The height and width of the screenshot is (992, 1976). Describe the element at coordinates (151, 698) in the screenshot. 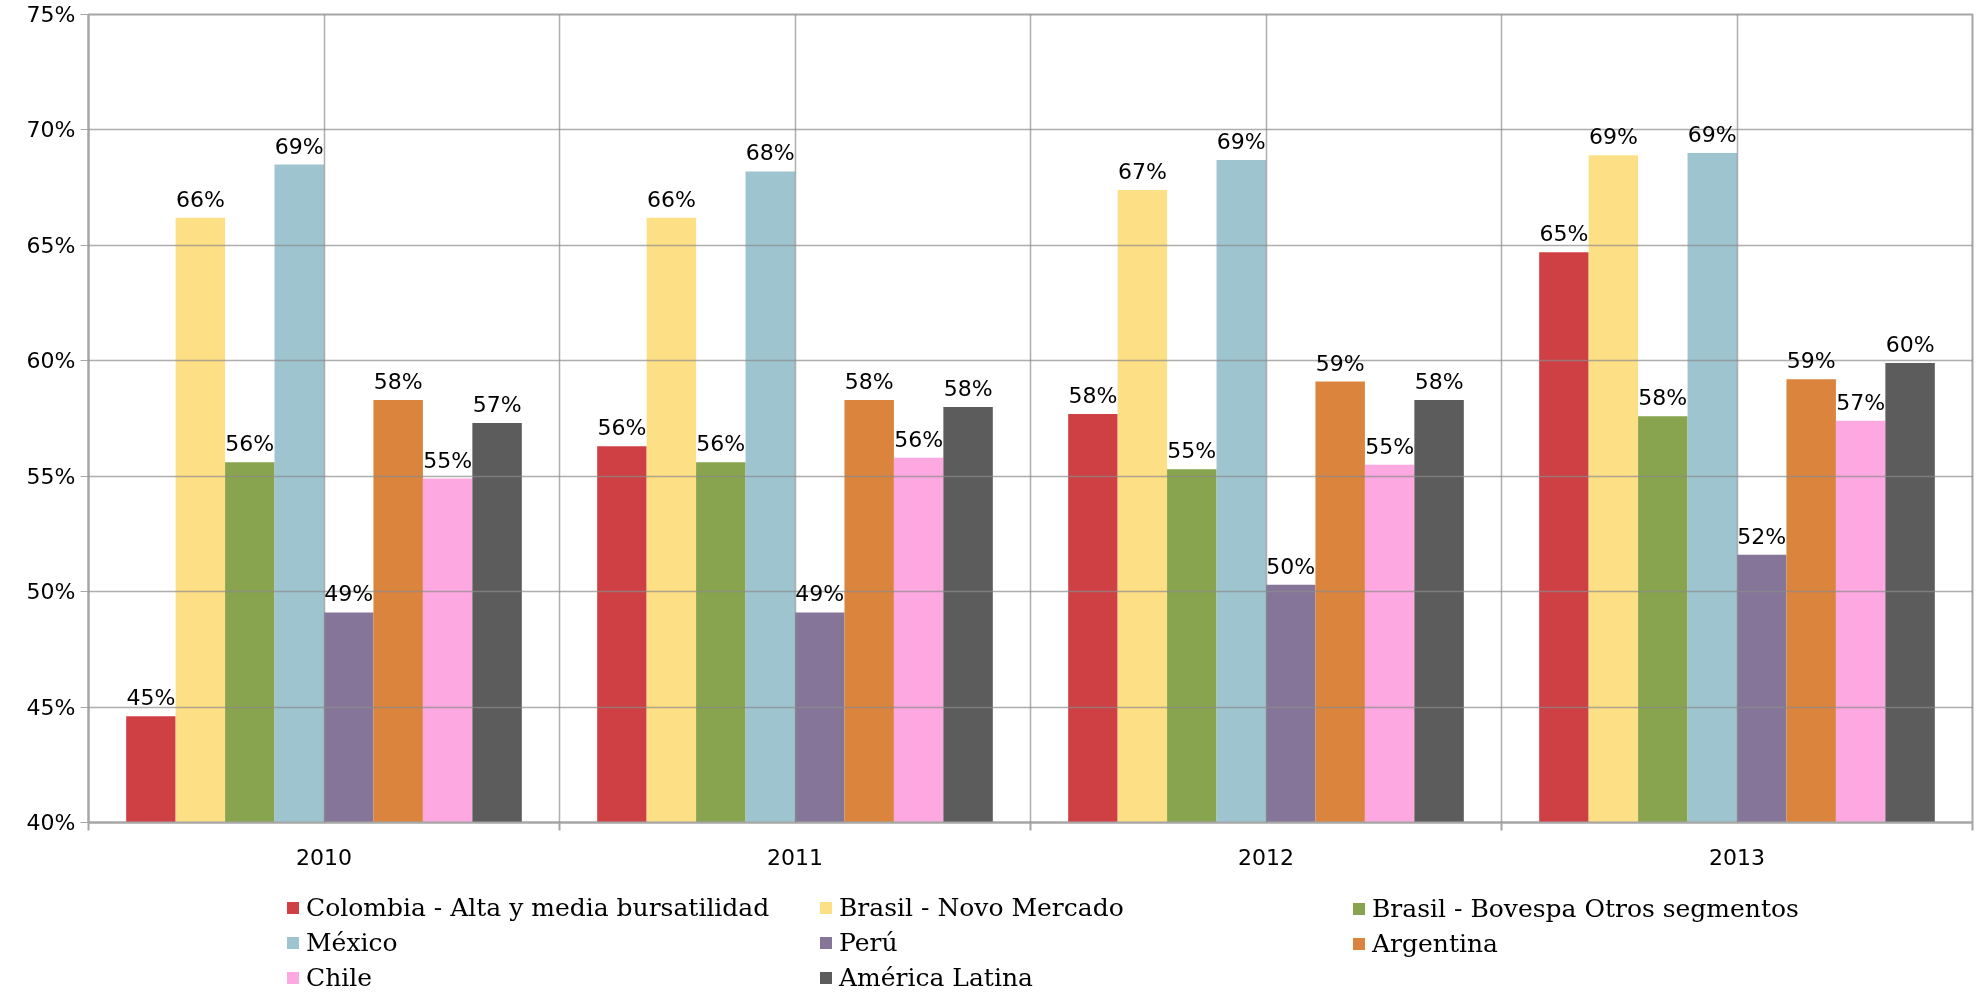

I see `data-label: 45%` at that location.